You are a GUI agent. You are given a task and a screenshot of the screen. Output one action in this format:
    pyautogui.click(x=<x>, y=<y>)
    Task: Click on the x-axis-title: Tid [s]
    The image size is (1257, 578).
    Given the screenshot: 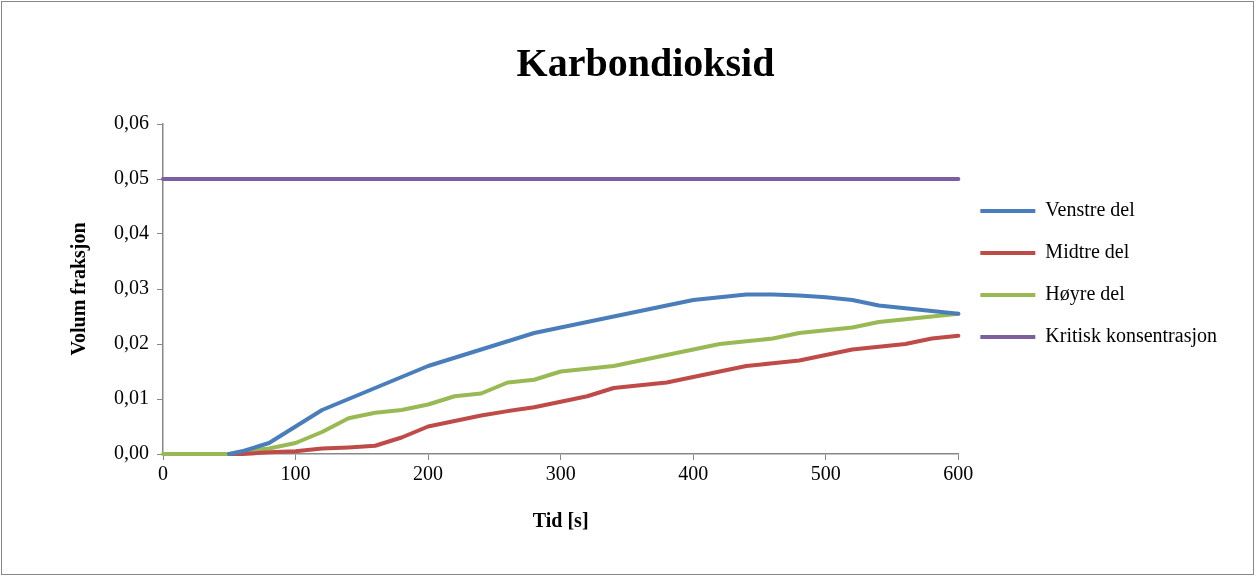 What is the action you would take?
    pyautogui.click(x=560, y=520)
    